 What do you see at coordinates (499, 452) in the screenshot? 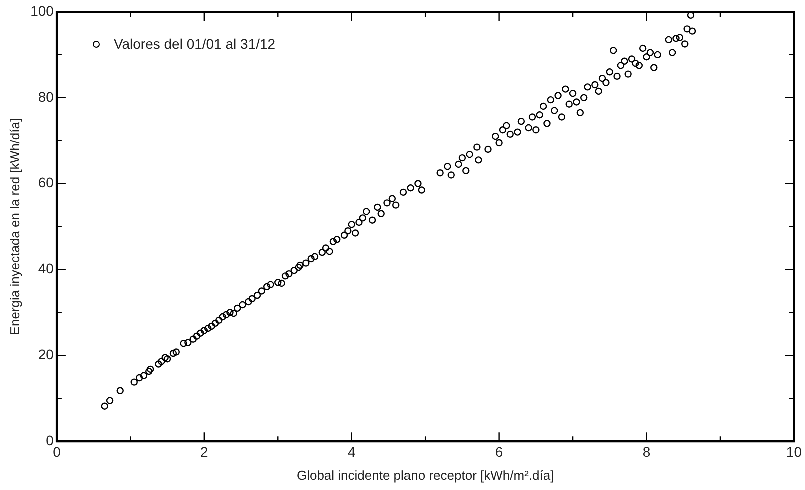
I see `x-tick-label: 6` at bounding box center [499, 452].